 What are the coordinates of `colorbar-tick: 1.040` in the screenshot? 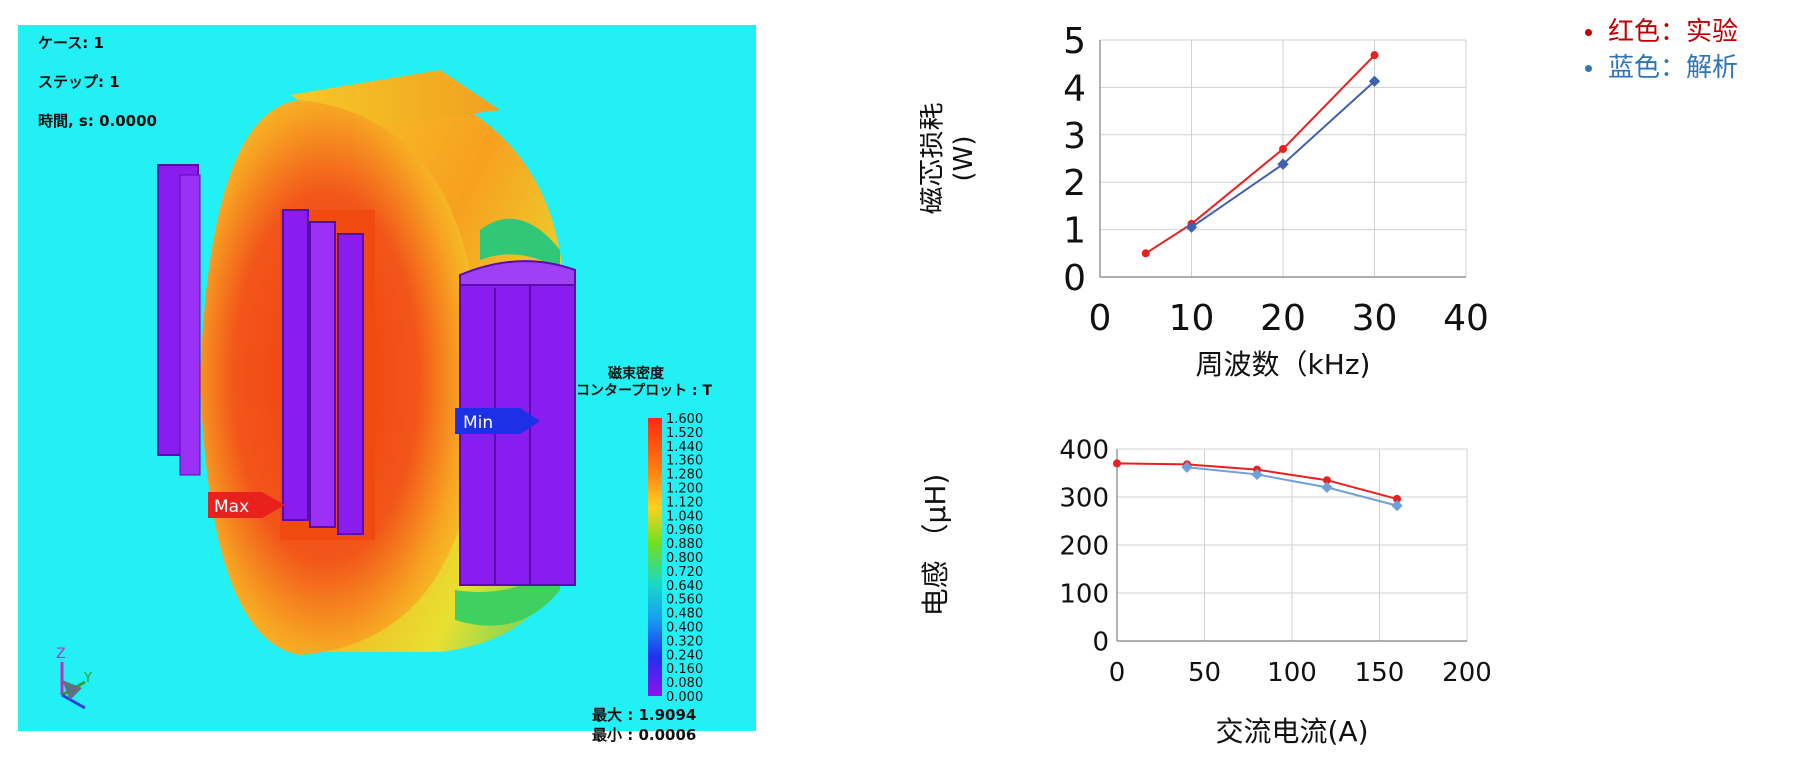 It's located at (684, 516).